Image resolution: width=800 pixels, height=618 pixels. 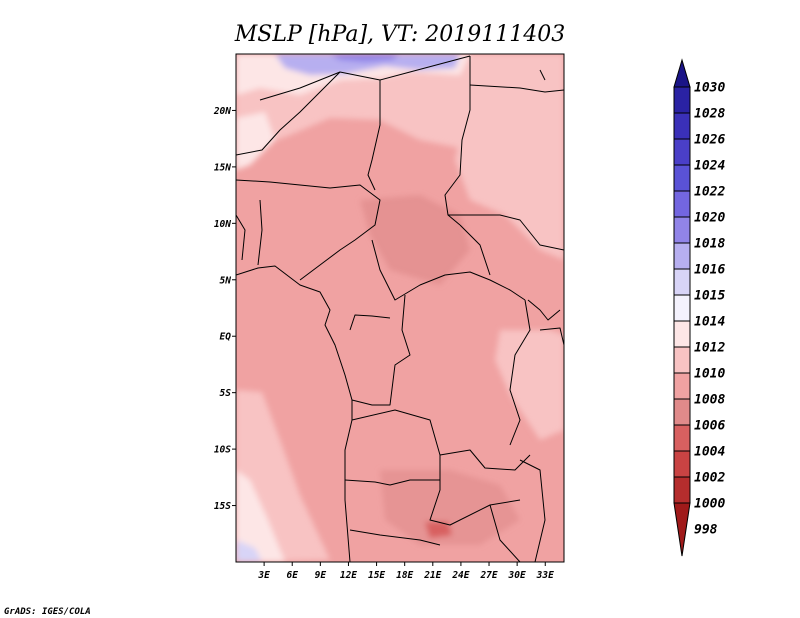 What do you see at coordinates (709, 218) in the screenshot?
I see `colorbar-label: 1020` at bounding box center [709, 218].